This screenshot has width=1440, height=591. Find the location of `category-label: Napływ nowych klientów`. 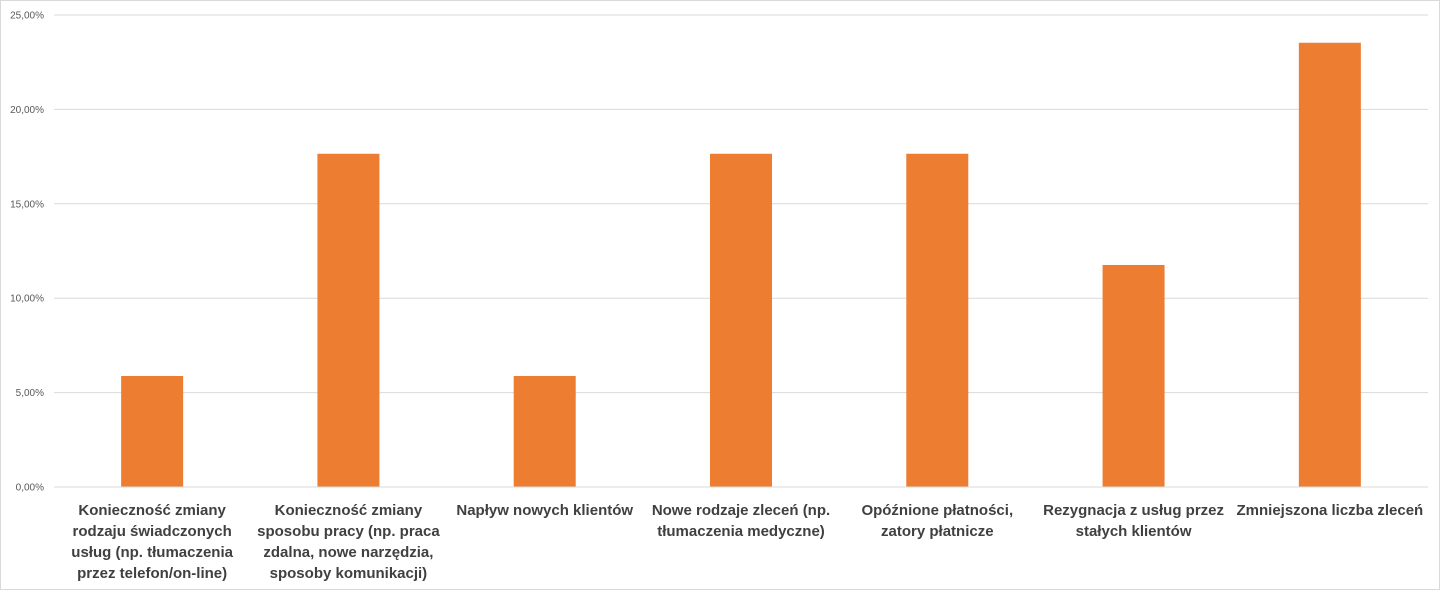

category-label: Napływ nowych klientów is located at coordinates (544, 510).